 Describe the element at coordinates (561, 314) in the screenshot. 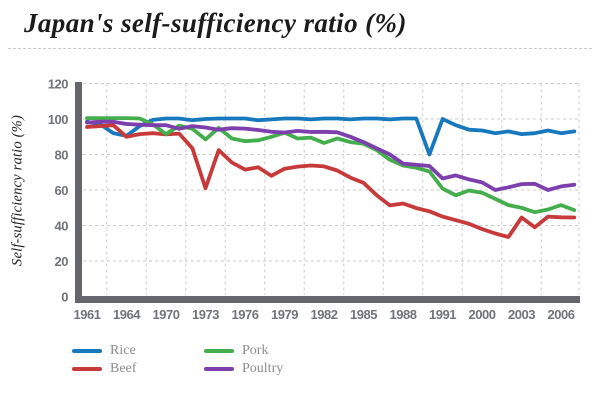

I see `x-tick-label: 2006` at that location.